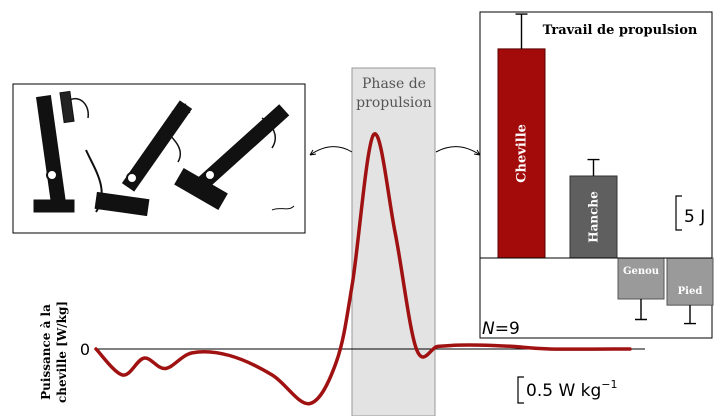 This screenshot has width=715, height=416. I want to click on arrow-to-illustration, so click(331, 151).